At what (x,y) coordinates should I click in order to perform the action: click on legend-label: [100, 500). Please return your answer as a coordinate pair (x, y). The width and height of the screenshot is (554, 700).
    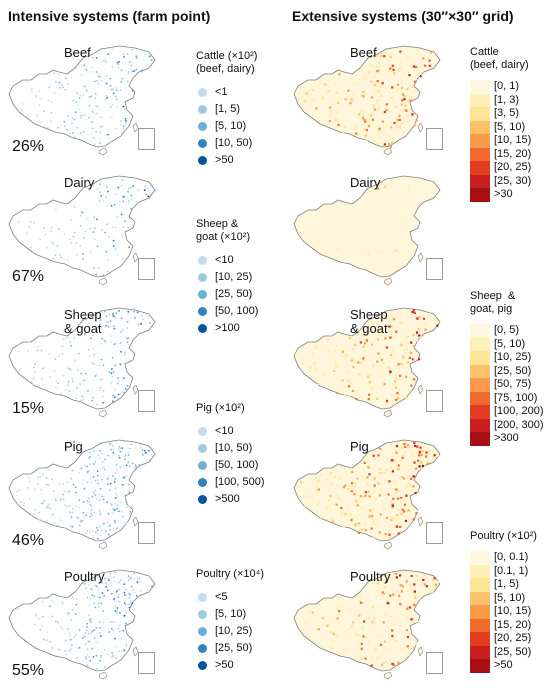
    Looking at the image, I should click on (240, 482).